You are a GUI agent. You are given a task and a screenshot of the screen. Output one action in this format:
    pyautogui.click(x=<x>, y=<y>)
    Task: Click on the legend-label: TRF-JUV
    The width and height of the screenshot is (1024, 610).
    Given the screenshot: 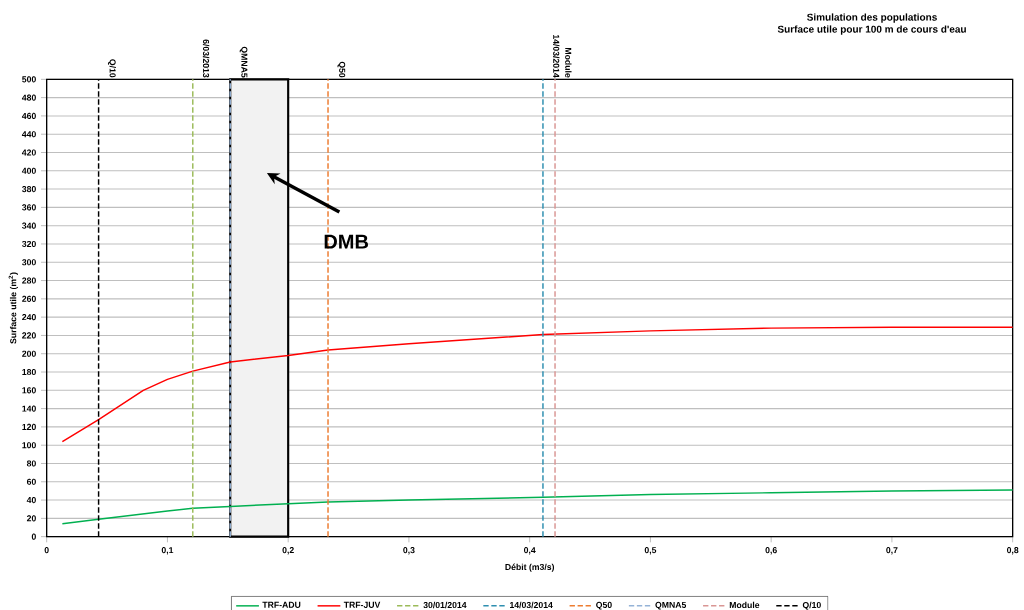 What is the action you would take?
    pyautogui.click(x=362, y=604)
    